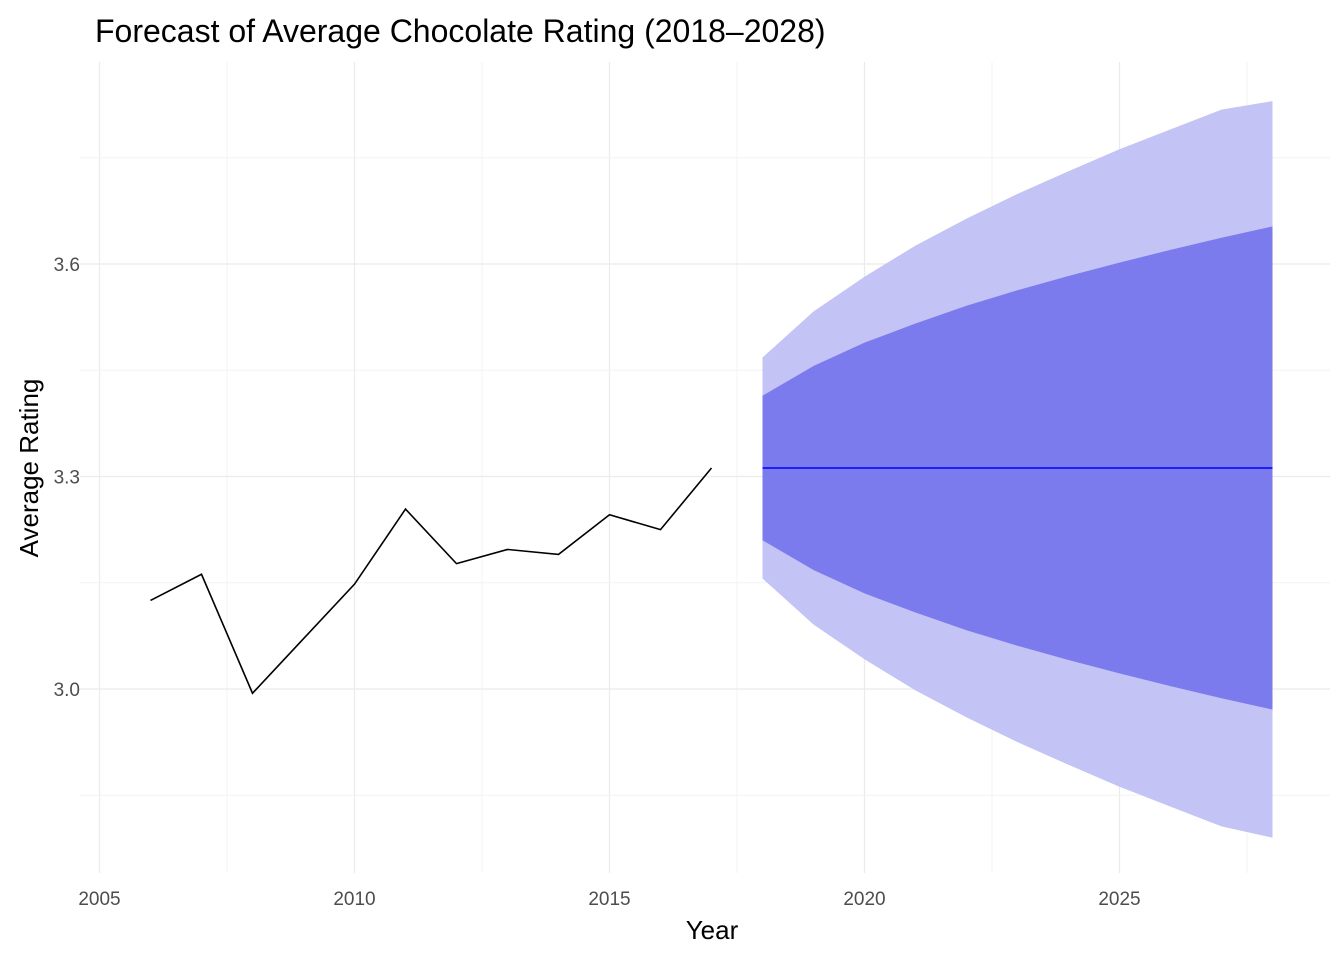 The width and height of the screenshot is (1344, 960). I want to click on x-tick-label: 2020, so click(864, 899).